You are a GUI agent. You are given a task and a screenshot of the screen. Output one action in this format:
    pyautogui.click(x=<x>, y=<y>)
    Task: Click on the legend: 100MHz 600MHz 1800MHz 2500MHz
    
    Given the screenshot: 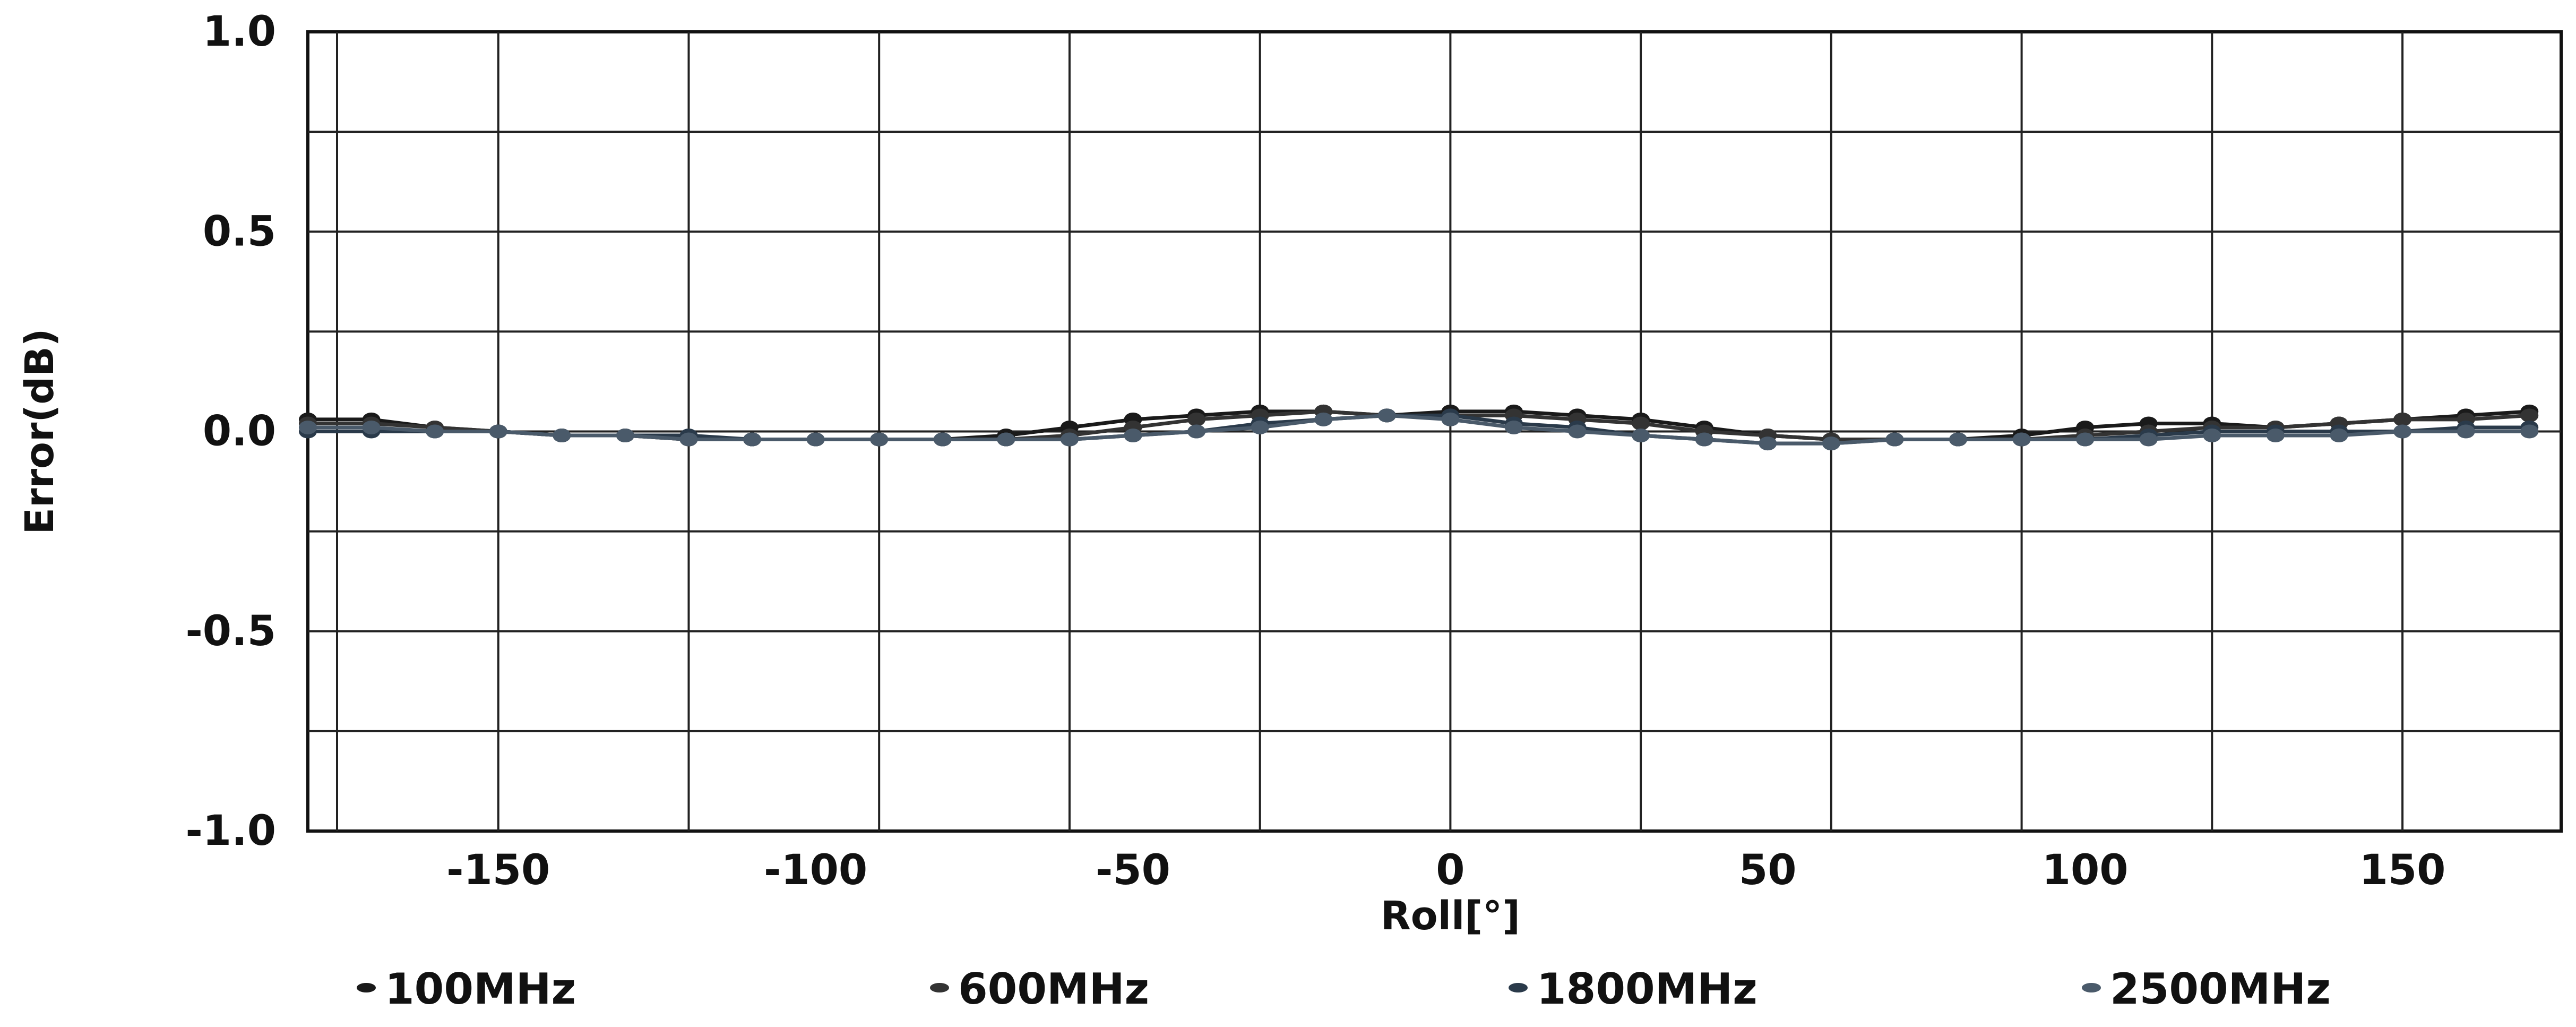 What is the action you would take?
    pyautogui.click(x=1344, y=989)
    